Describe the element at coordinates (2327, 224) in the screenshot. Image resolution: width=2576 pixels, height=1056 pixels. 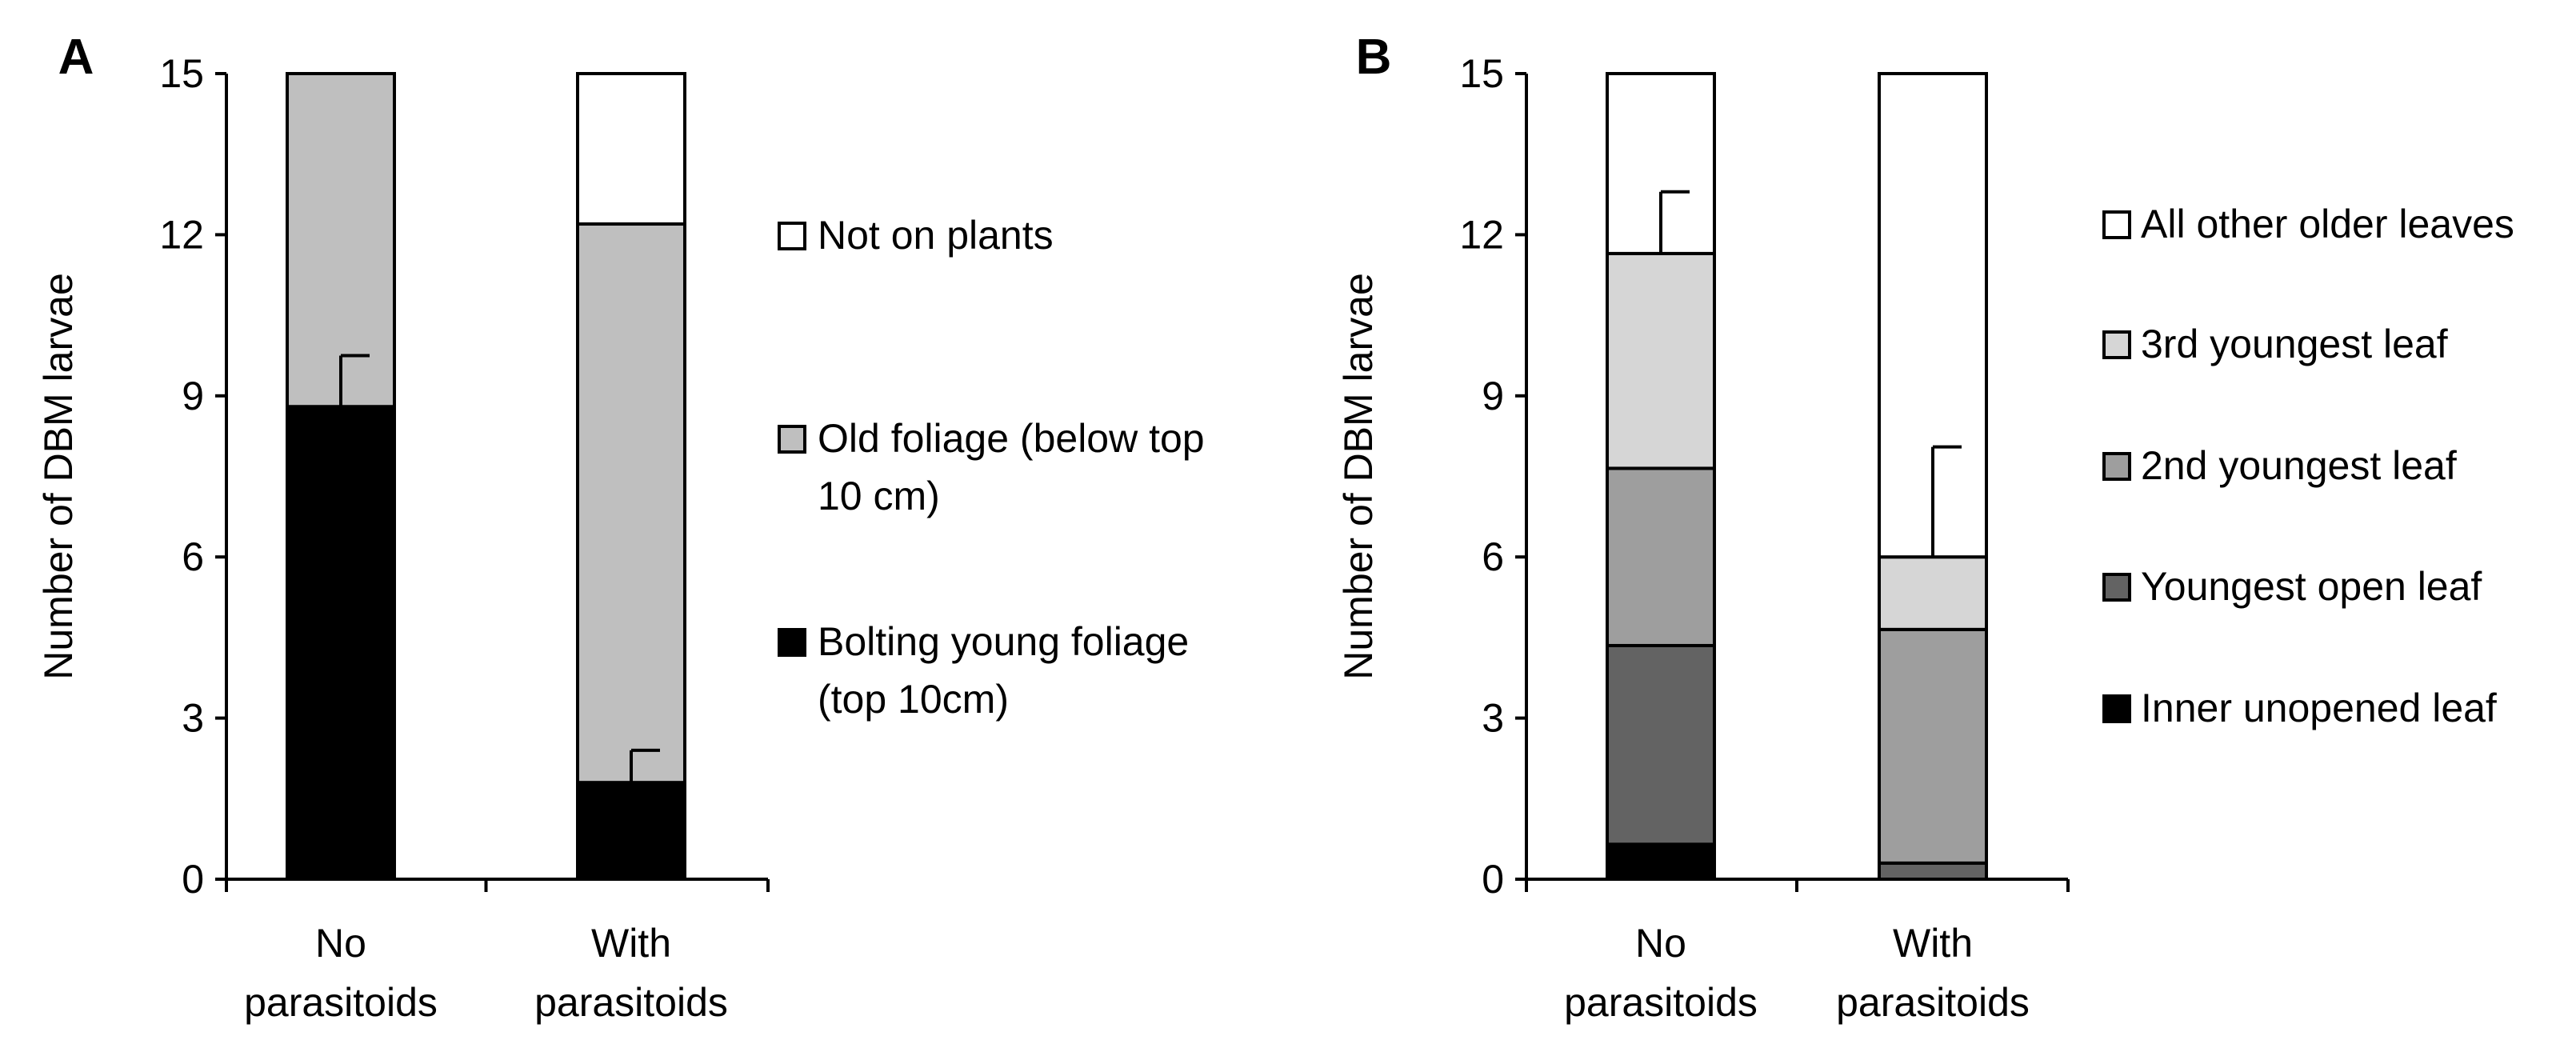
I see `legend-label: All other older leaves` at that location.